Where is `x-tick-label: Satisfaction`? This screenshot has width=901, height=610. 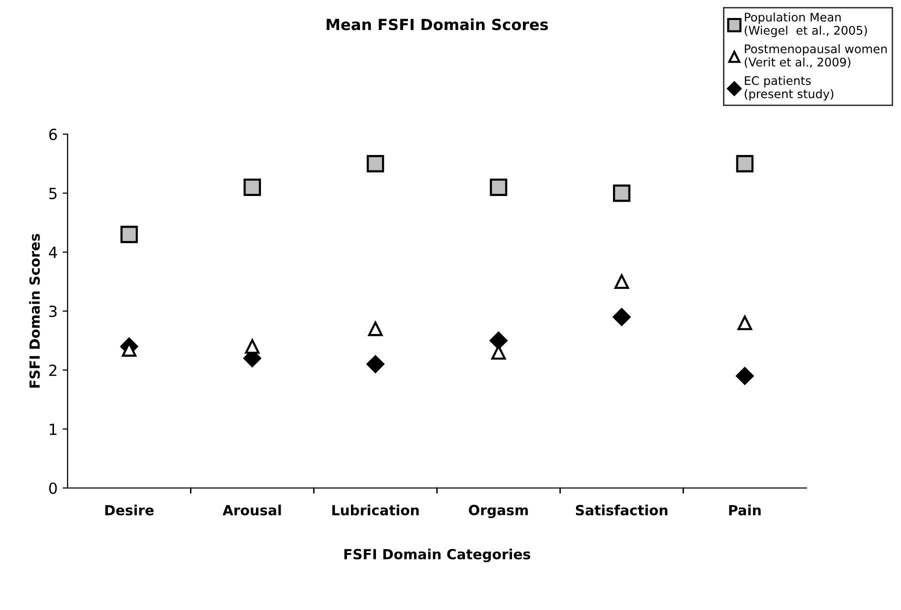
x-tick-label: Satisfaction is located at coordinates (622, 510).